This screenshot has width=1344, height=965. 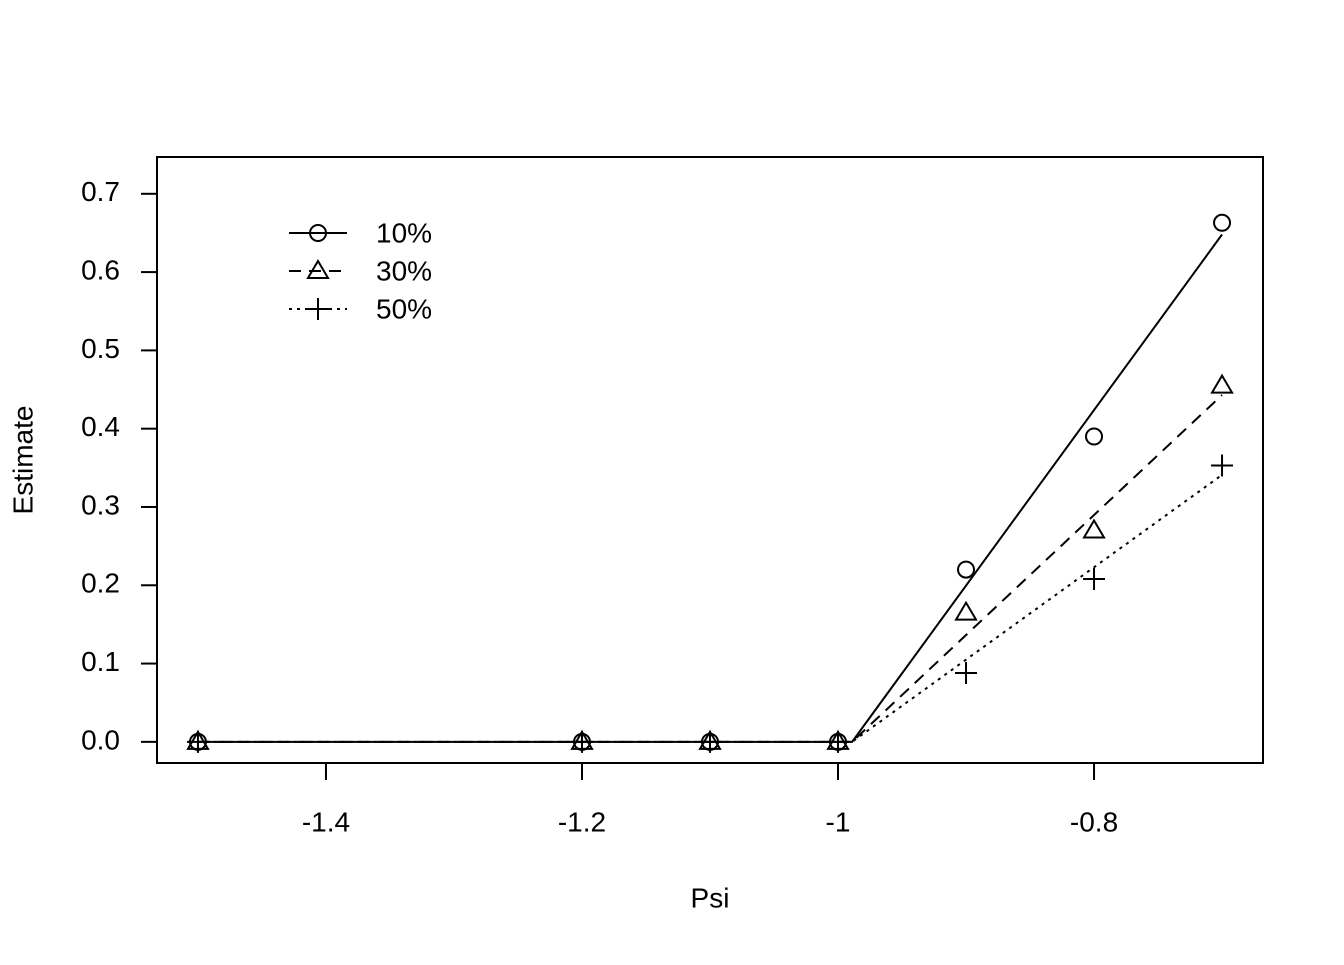 What do you see at coordinates (22, 460) in the screenshot?
I see `y-axis-label: Estimate` at bounding box center [22, 460].